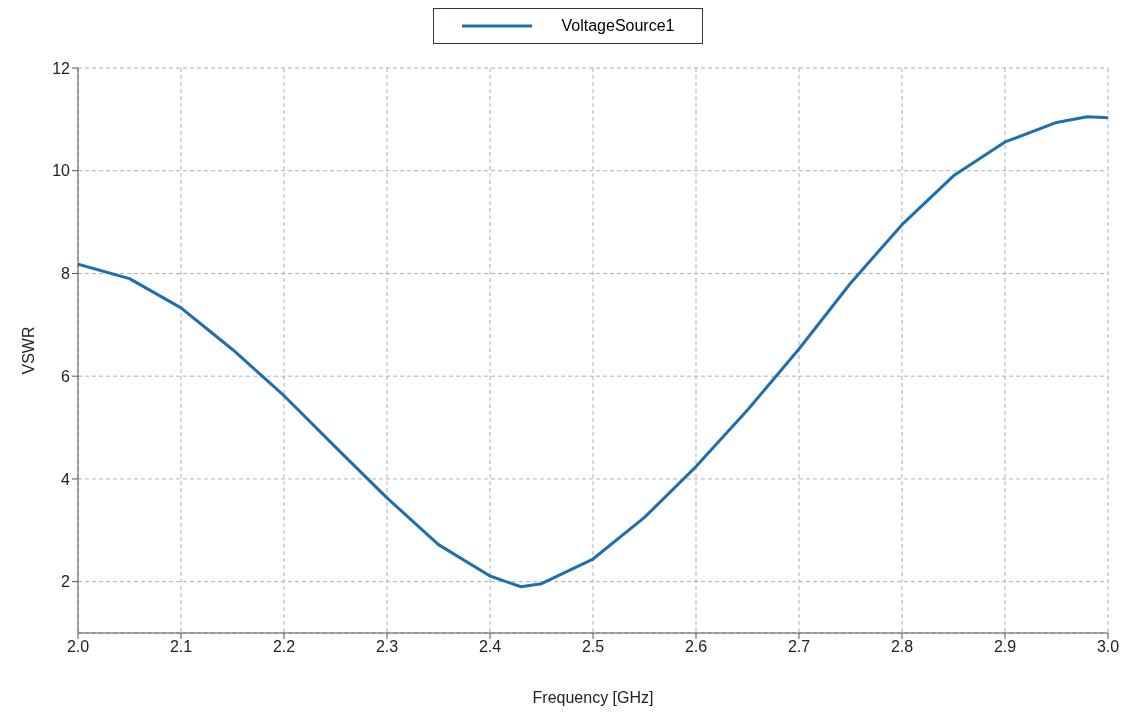  I want to click on y-tick-label: 2, so click(66, 582).